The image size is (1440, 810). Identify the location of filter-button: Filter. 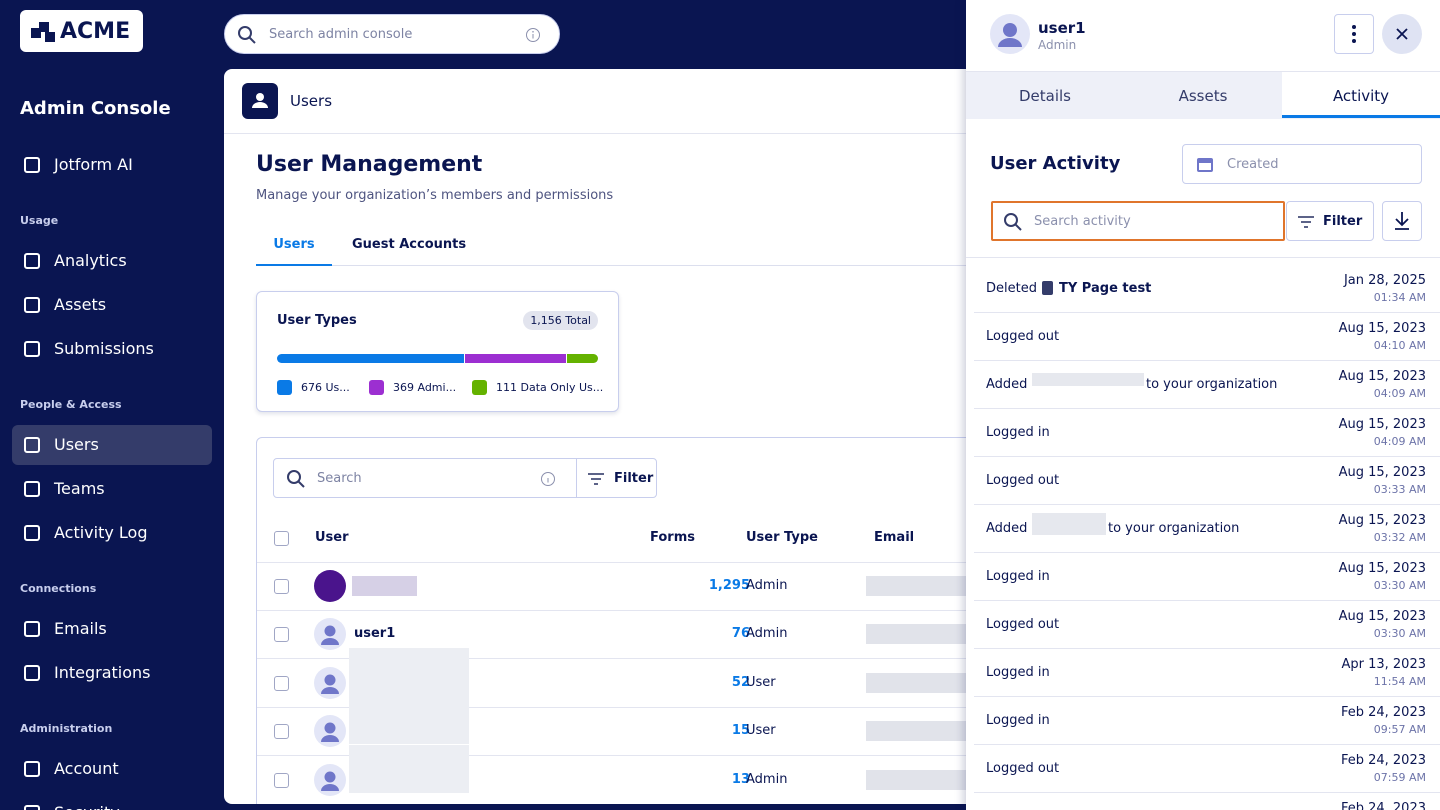
(616, 478).